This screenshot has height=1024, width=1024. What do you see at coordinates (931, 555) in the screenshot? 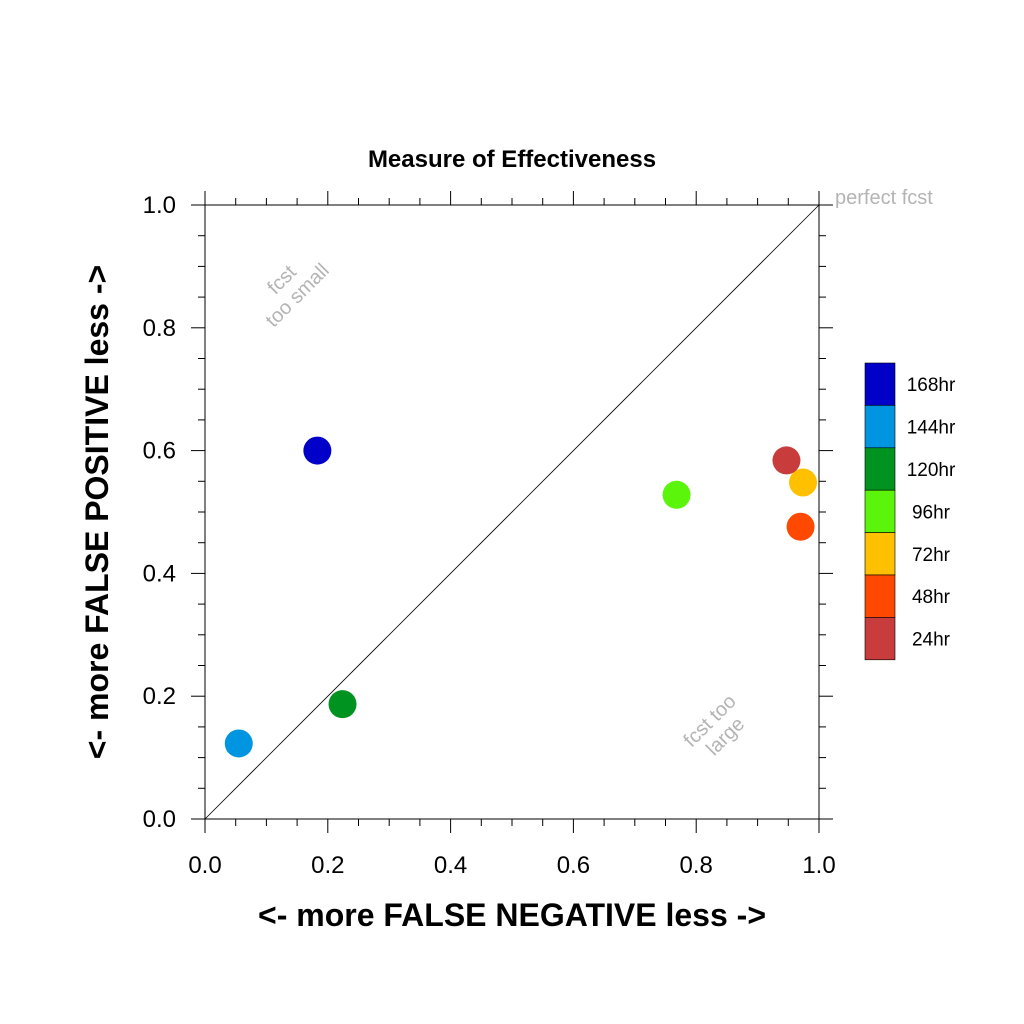
I see `legend-label-72hr: 72hr` at bounding box center [931, 555].